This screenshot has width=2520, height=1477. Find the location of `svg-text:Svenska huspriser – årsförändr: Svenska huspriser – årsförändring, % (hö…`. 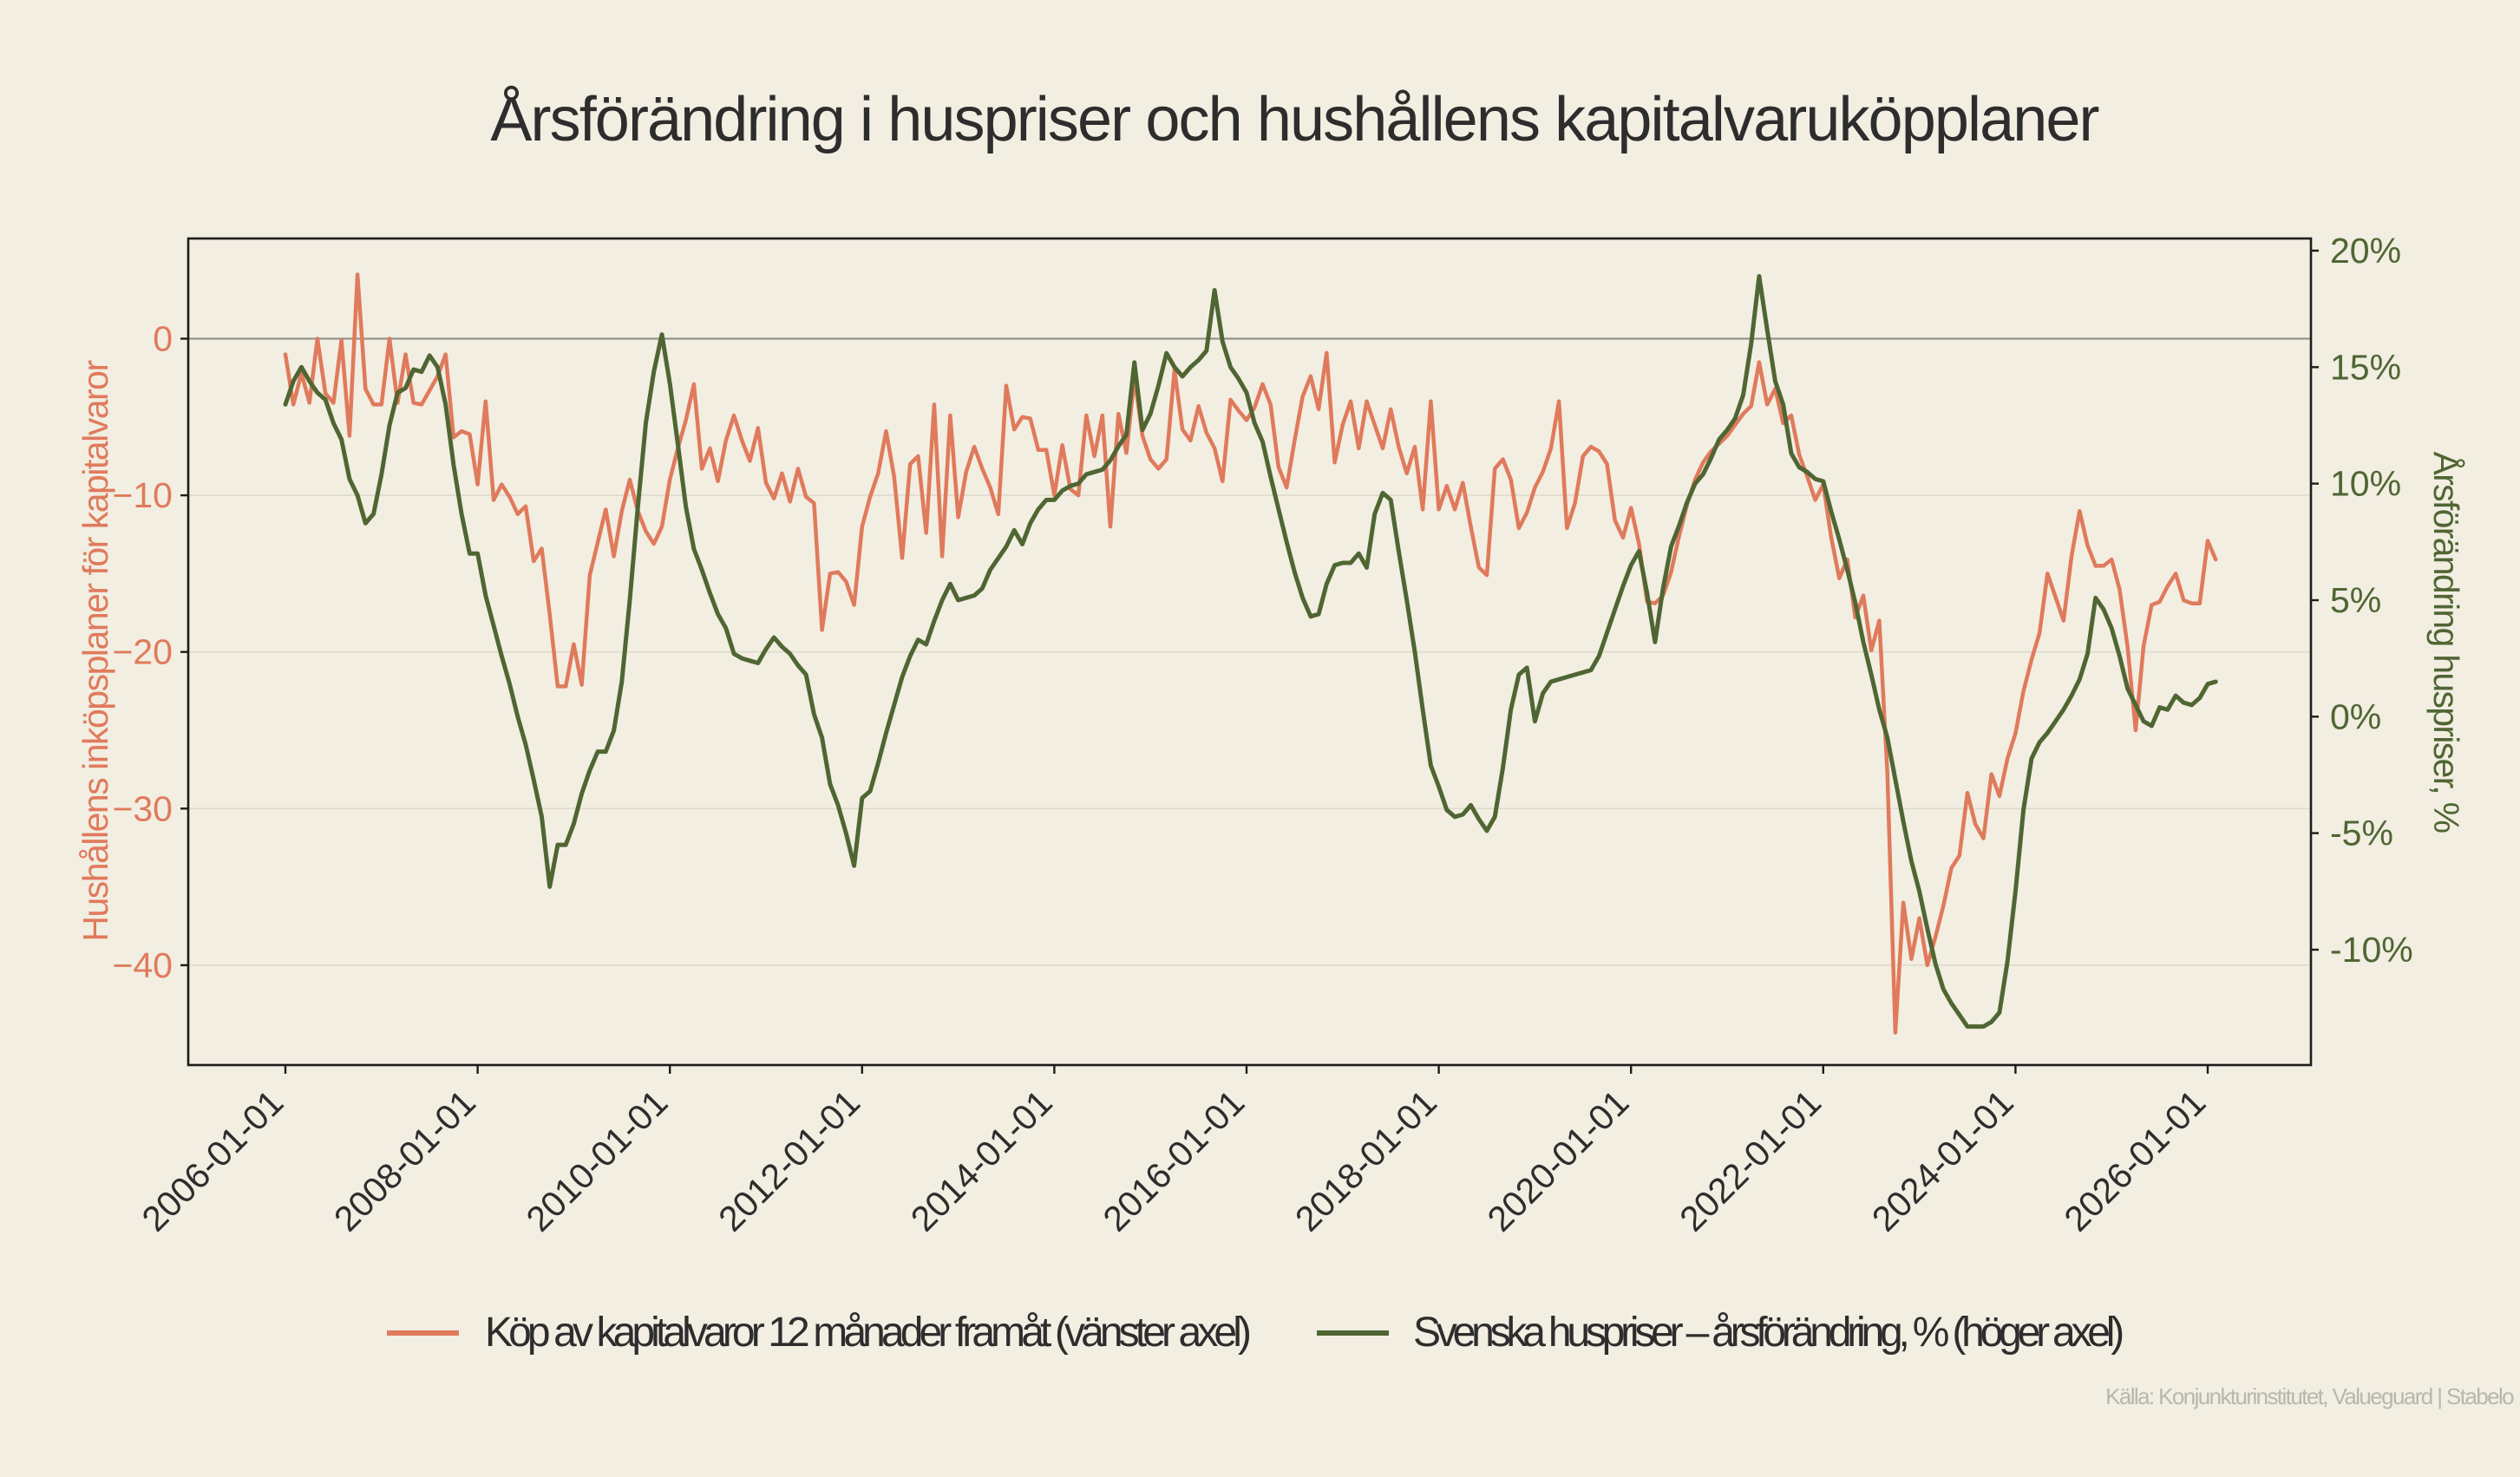

svg-text:Svenska huspriser – årsförändr: Svenska huspriser – årsförändring, % (hö… is located at coordinates (1768, 1333).